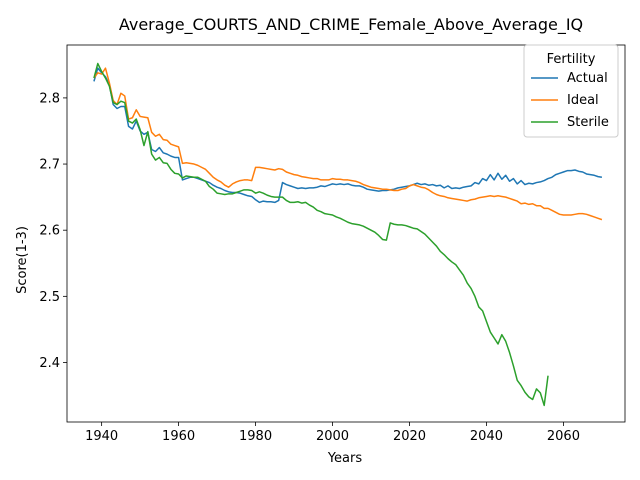 Image resolution: width=640 pixels, height=480 pixels. I want to click on x-tick-label: 1940, so click(101, 436).